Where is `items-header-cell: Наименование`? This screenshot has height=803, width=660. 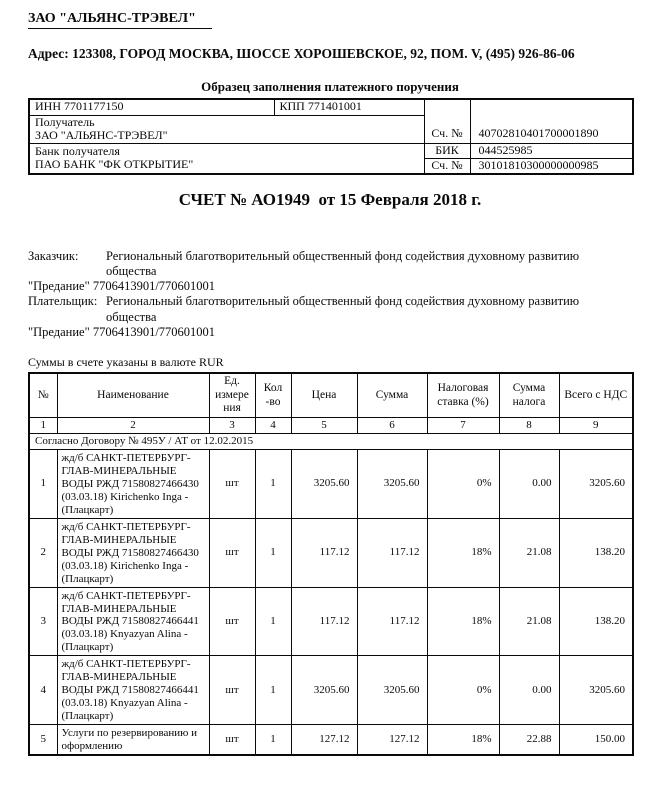
items-header-cell: Наименование is located at coordinates (133, 395).